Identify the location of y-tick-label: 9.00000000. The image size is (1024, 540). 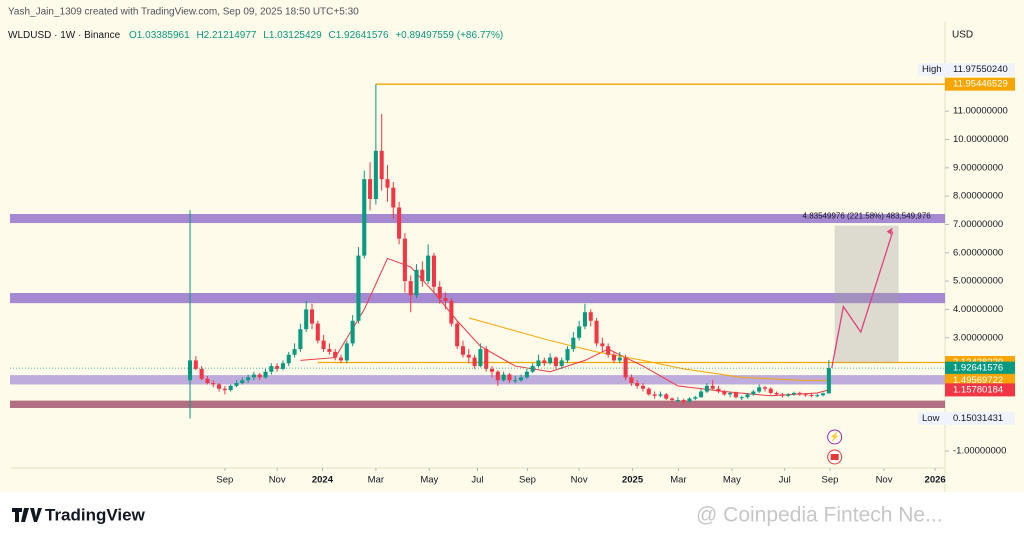
(978, 167).